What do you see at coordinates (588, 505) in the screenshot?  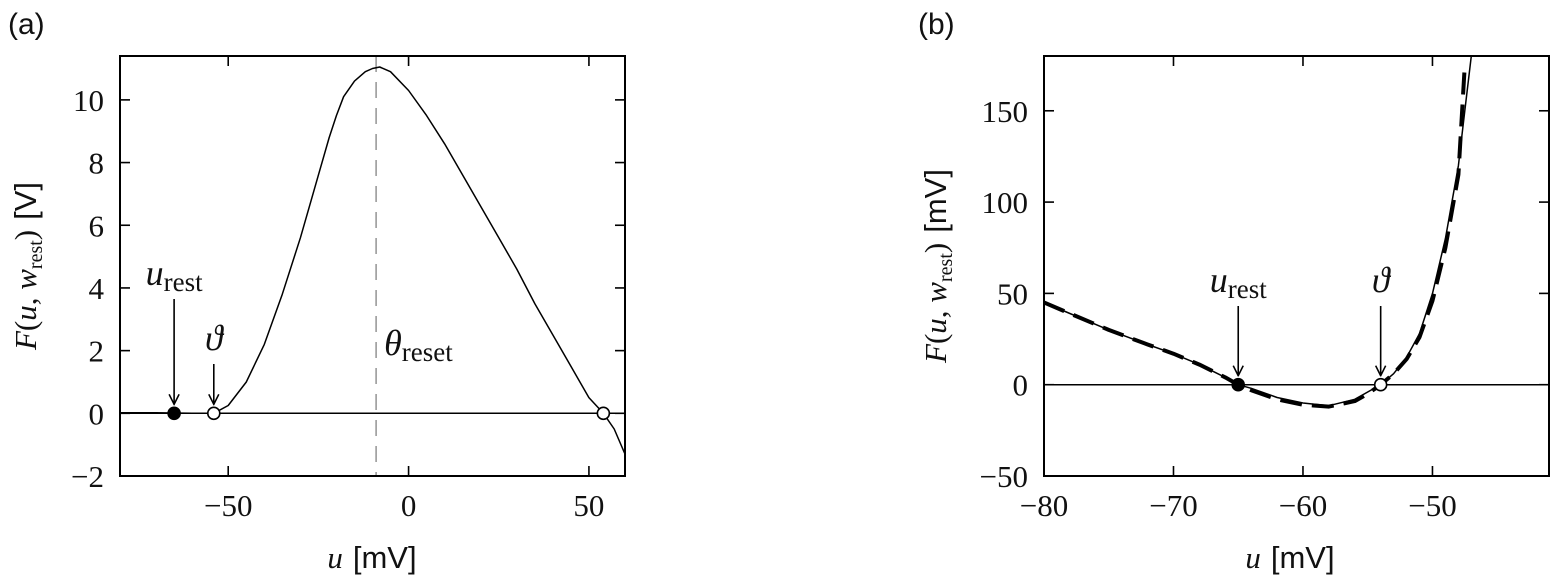 I see `x-tick-label-a-2: 50` at bounding box center [588, 505].